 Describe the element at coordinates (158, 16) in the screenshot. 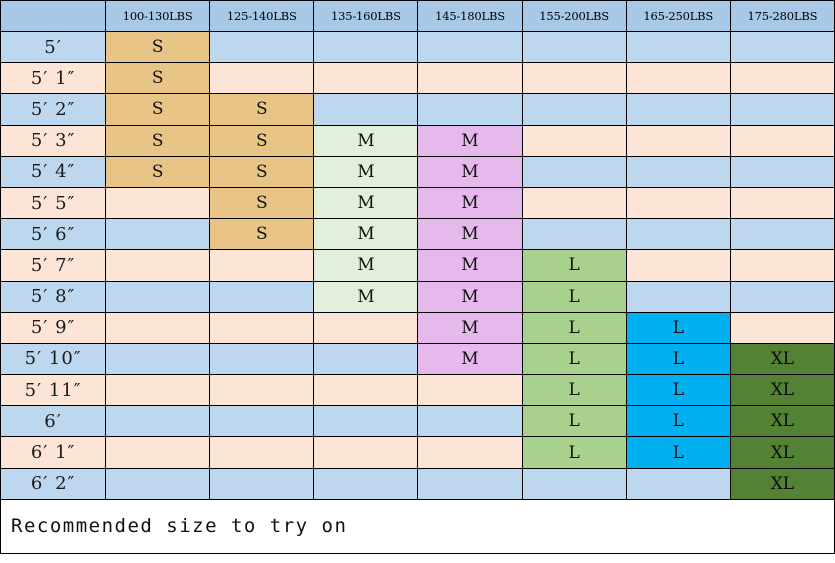

I see `column-header-100-130lbs: 100-130LBS` at that location.